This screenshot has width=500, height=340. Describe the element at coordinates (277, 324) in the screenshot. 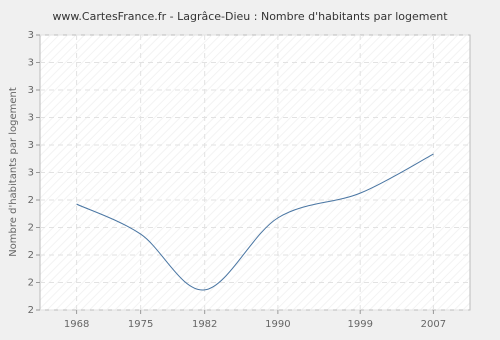

I see `x-tick-label: 1990` at that location.